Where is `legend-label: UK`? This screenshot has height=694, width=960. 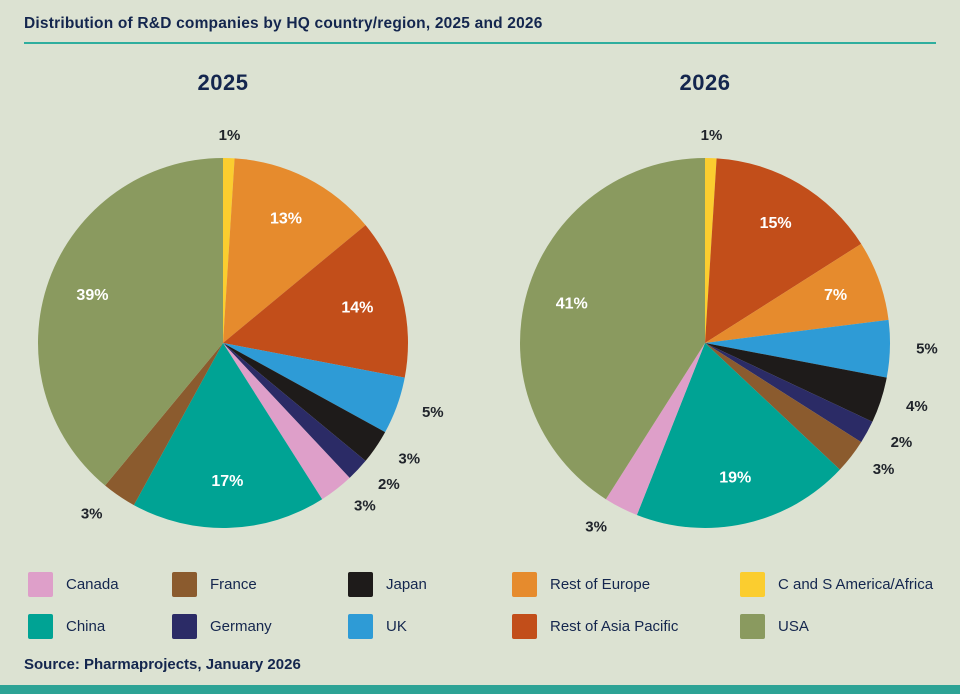
legend-label: UK is located at coordinates (396, 626).